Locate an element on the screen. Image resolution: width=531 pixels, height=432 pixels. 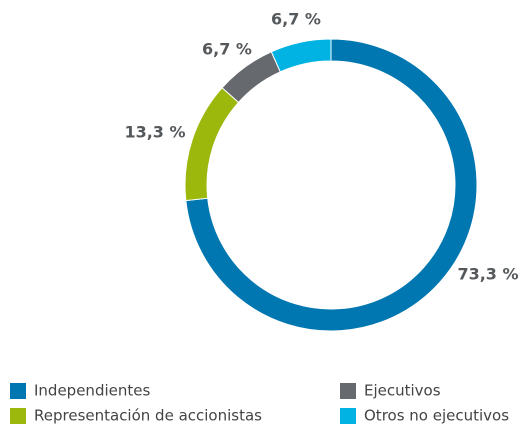
value-label: 13,3 % is located at coordinates (154, 132).